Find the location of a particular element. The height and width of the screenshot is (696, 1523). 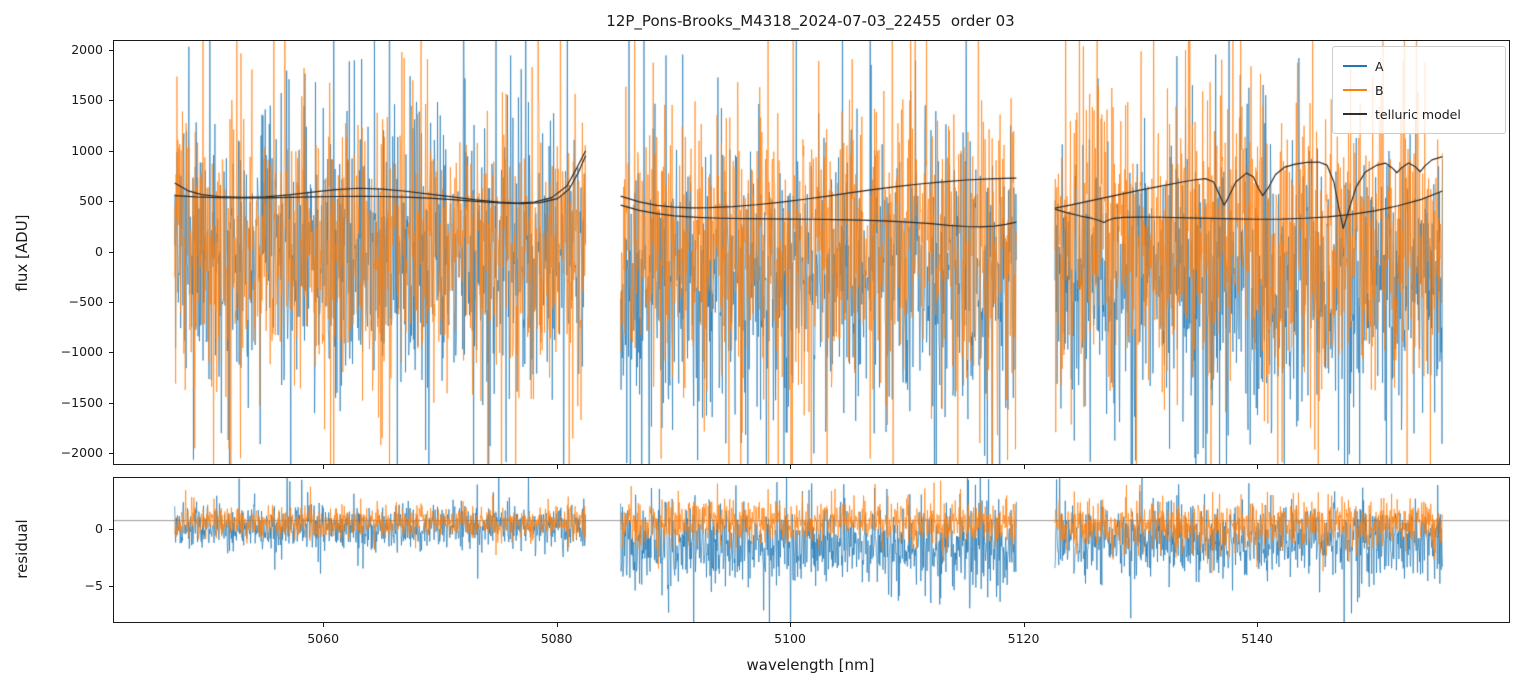

y-tick-label: −5 is located at coordinates (93, 586).